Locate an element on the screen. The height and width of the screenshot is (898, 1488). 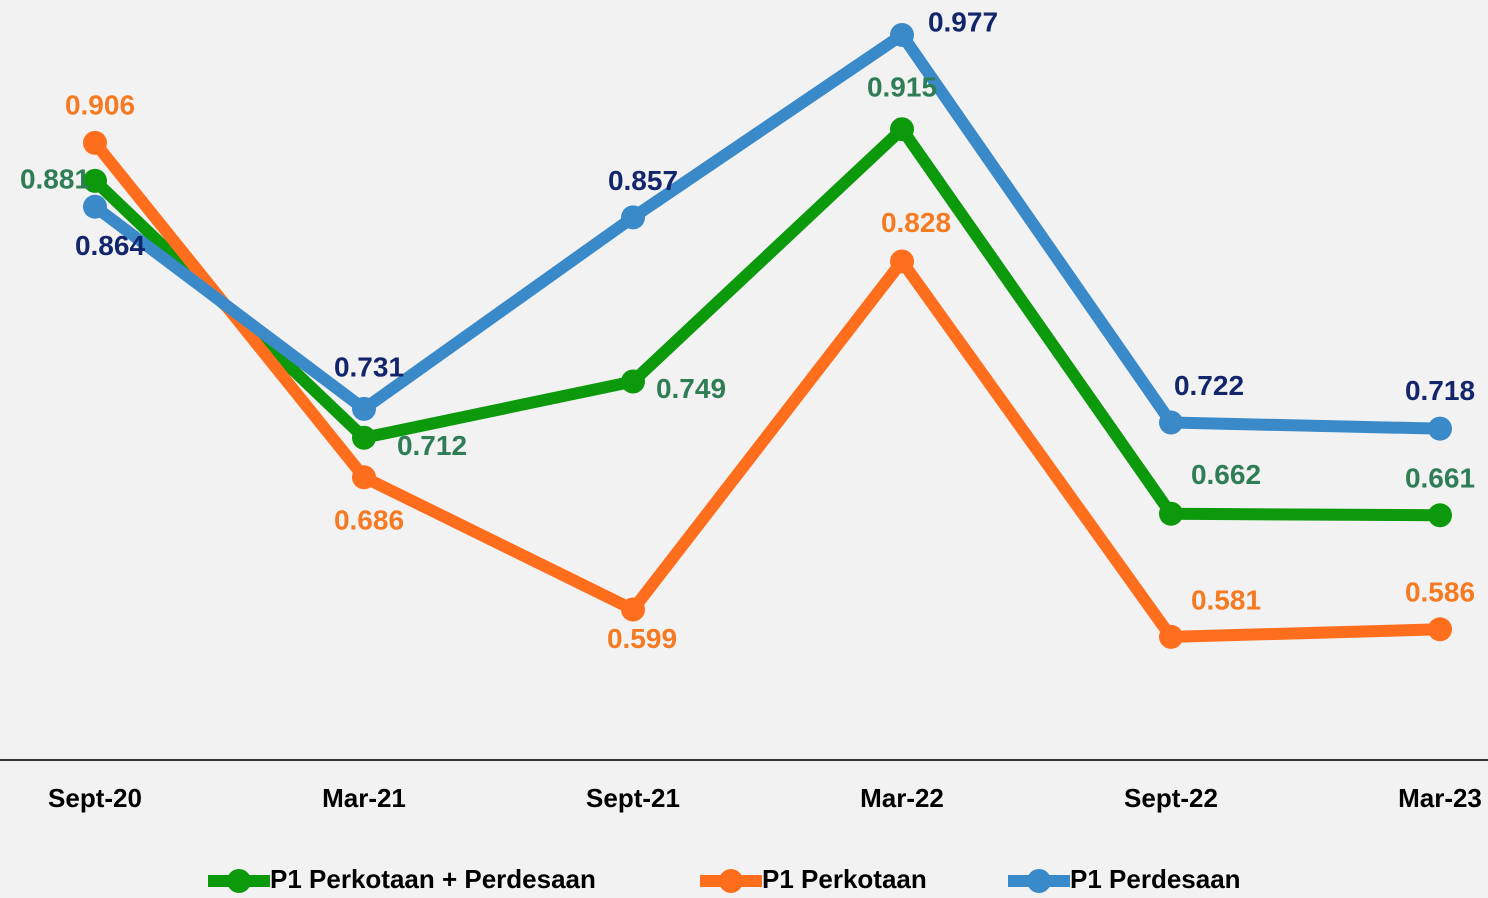
data-label: 0.906 is located at coordinates (100, 104).